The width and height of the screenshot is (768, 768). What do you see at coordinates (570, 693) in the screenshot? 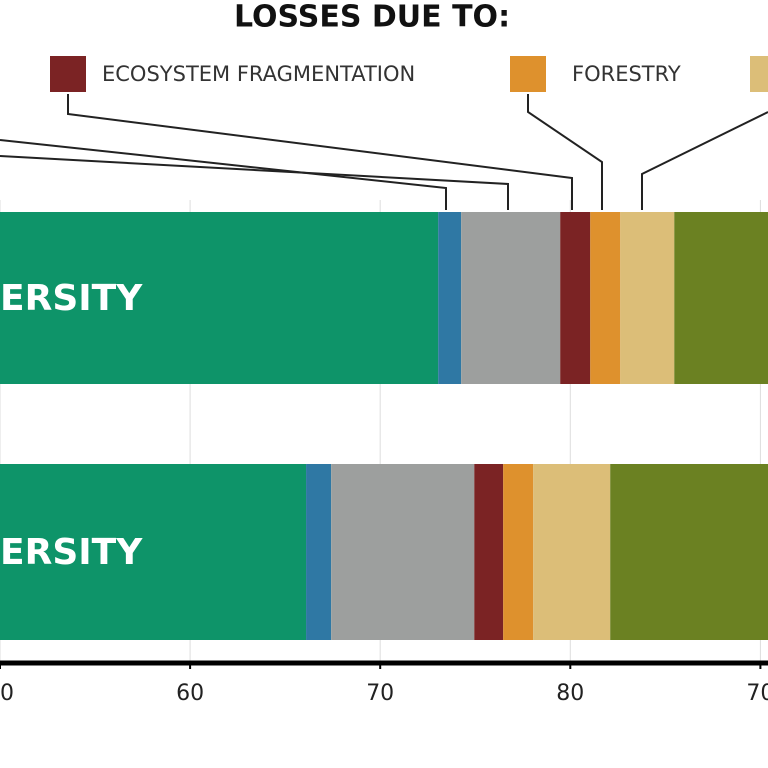
I see `x-tick-label: 80` at bounding box center [570, 693].